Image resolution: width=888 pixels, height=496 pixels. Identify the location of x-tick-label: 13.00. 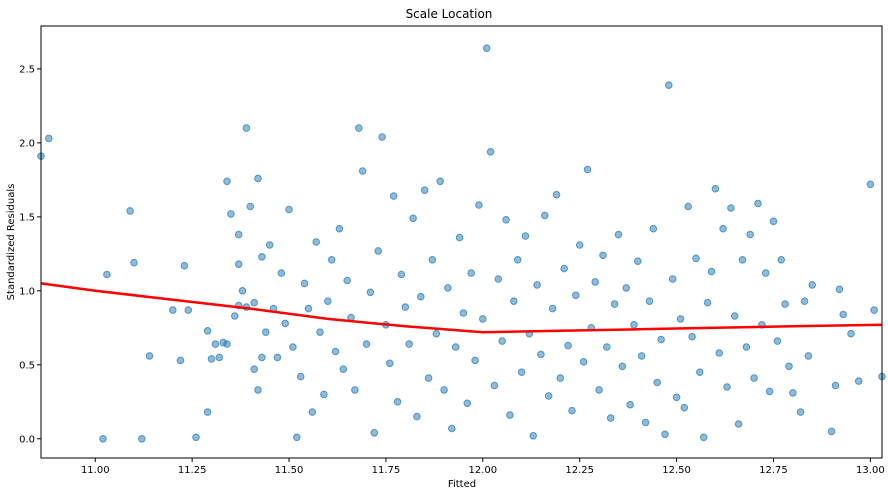
(870, 470).